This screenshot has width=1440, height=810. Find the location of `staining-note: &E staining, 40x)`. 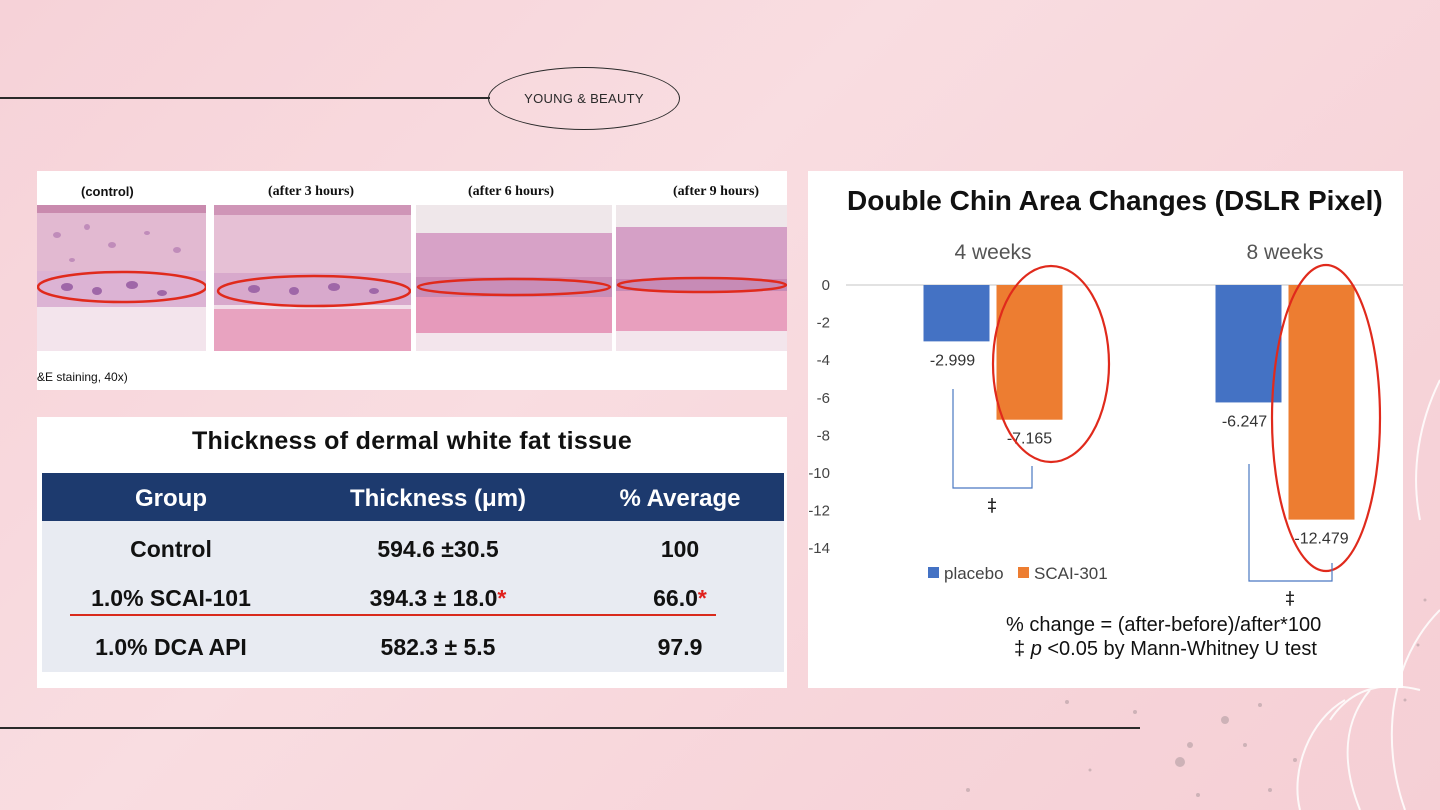

staining-note: &E staining, 40x) is located at coordinates (82, 377).